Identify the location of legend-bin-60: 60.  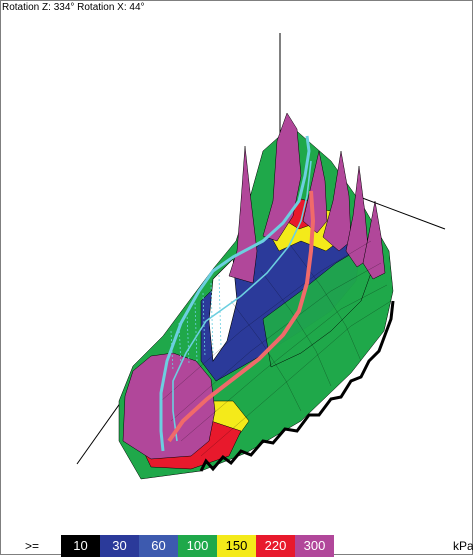
(158, 546).